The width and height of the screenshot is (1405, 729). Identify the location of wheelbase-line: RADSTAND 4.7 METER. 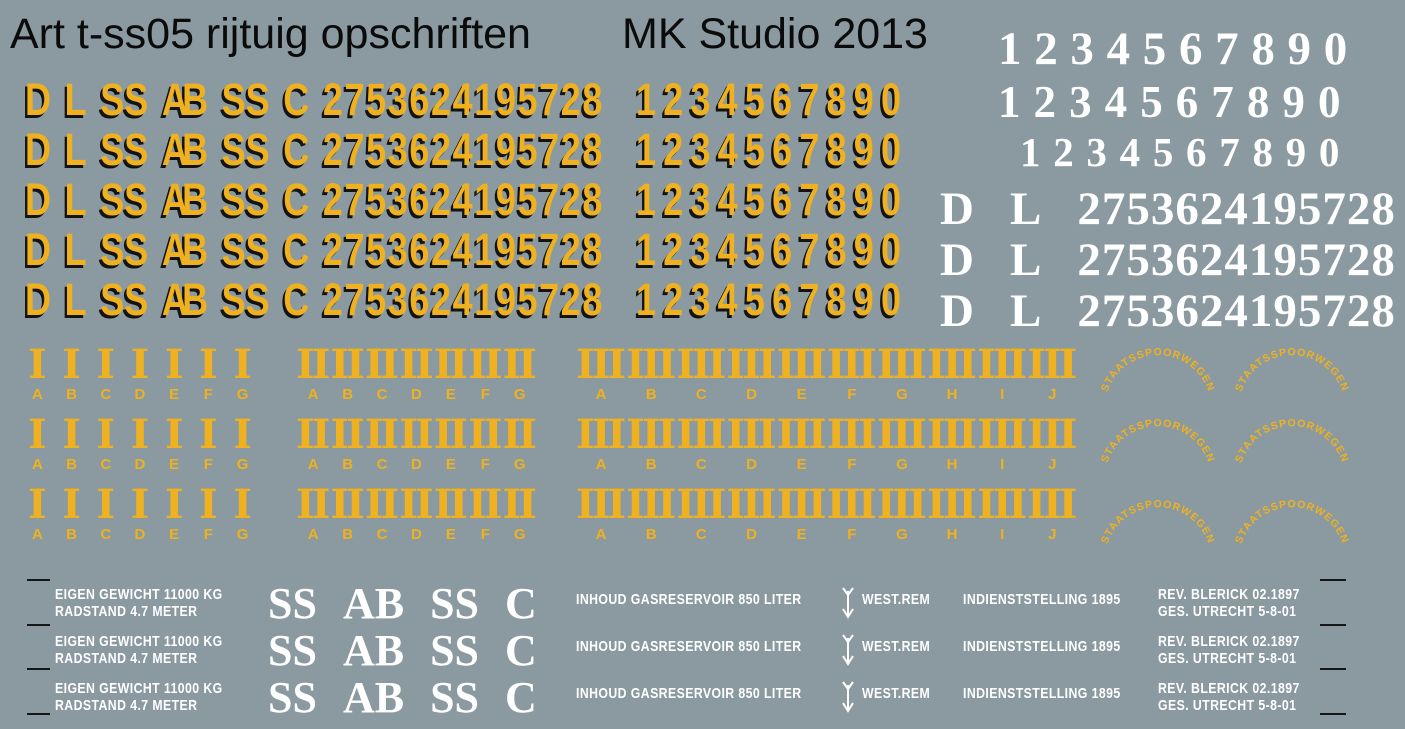
(126, 611).